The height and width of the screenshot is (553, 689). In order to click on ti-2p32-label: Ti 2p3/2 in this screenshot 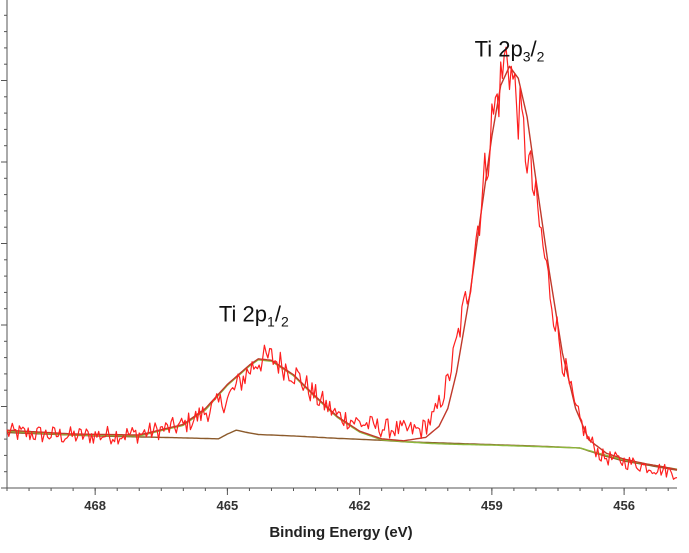, I will do `click(510, 51)`.